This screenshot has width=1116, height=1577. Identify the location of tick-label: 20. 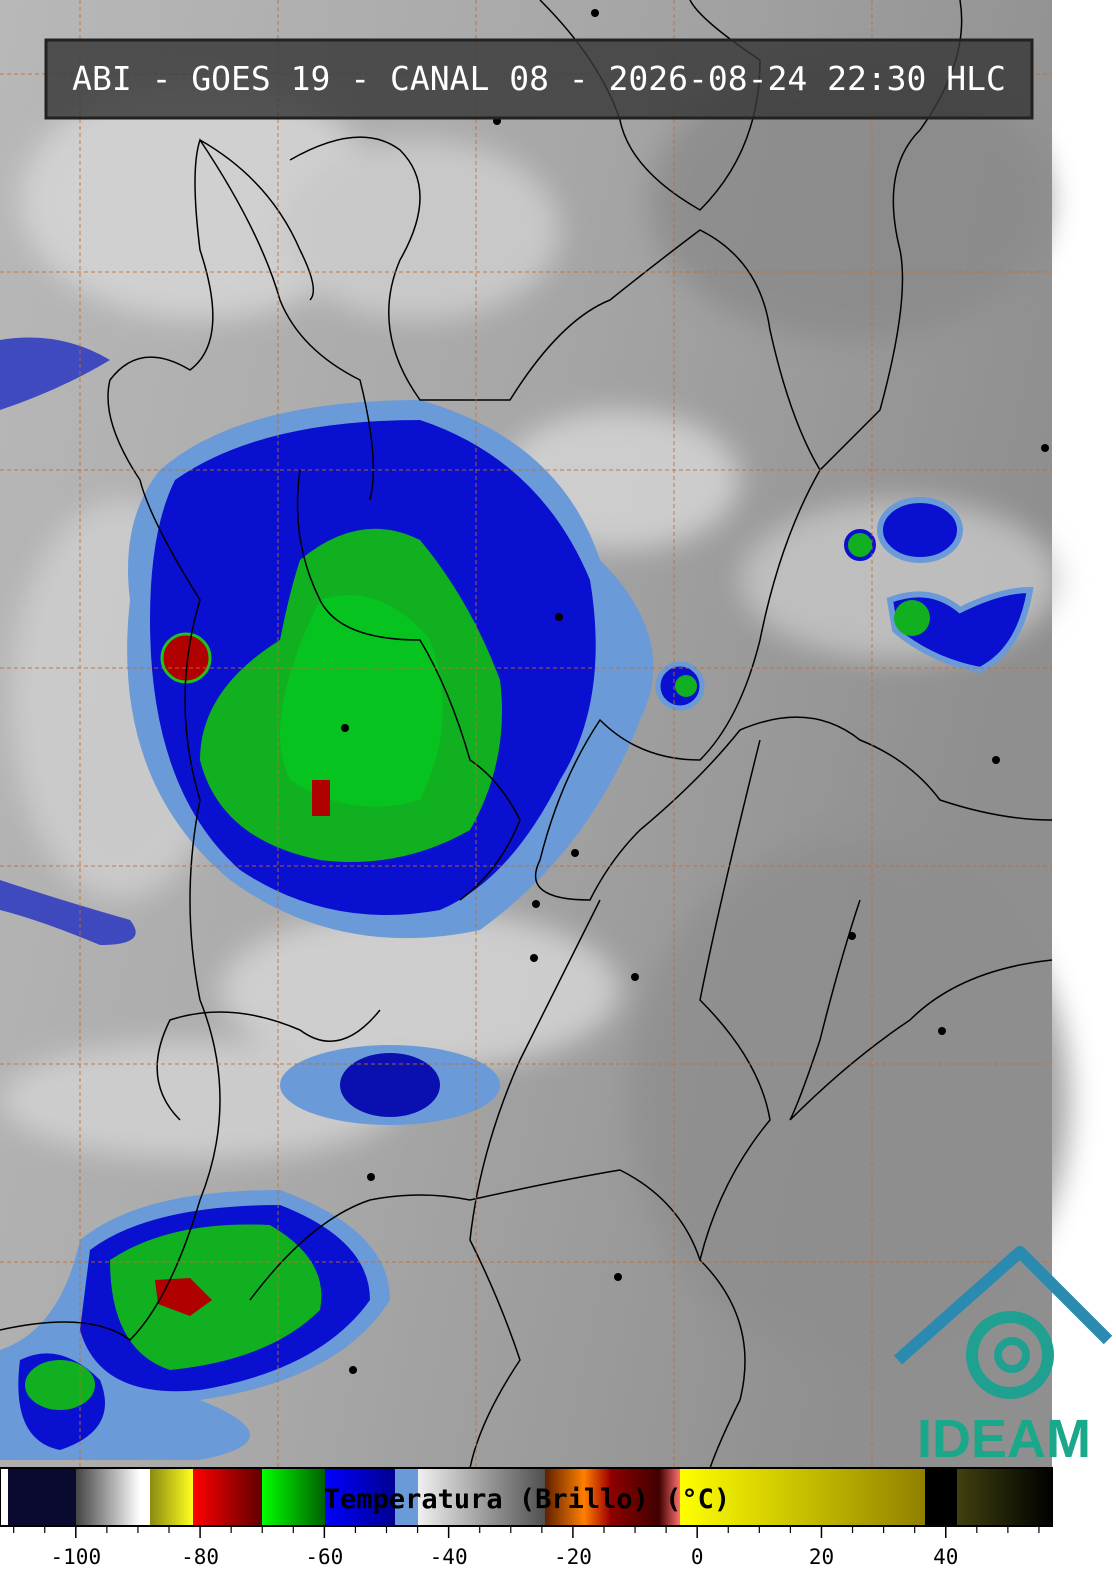
(821, 1557).